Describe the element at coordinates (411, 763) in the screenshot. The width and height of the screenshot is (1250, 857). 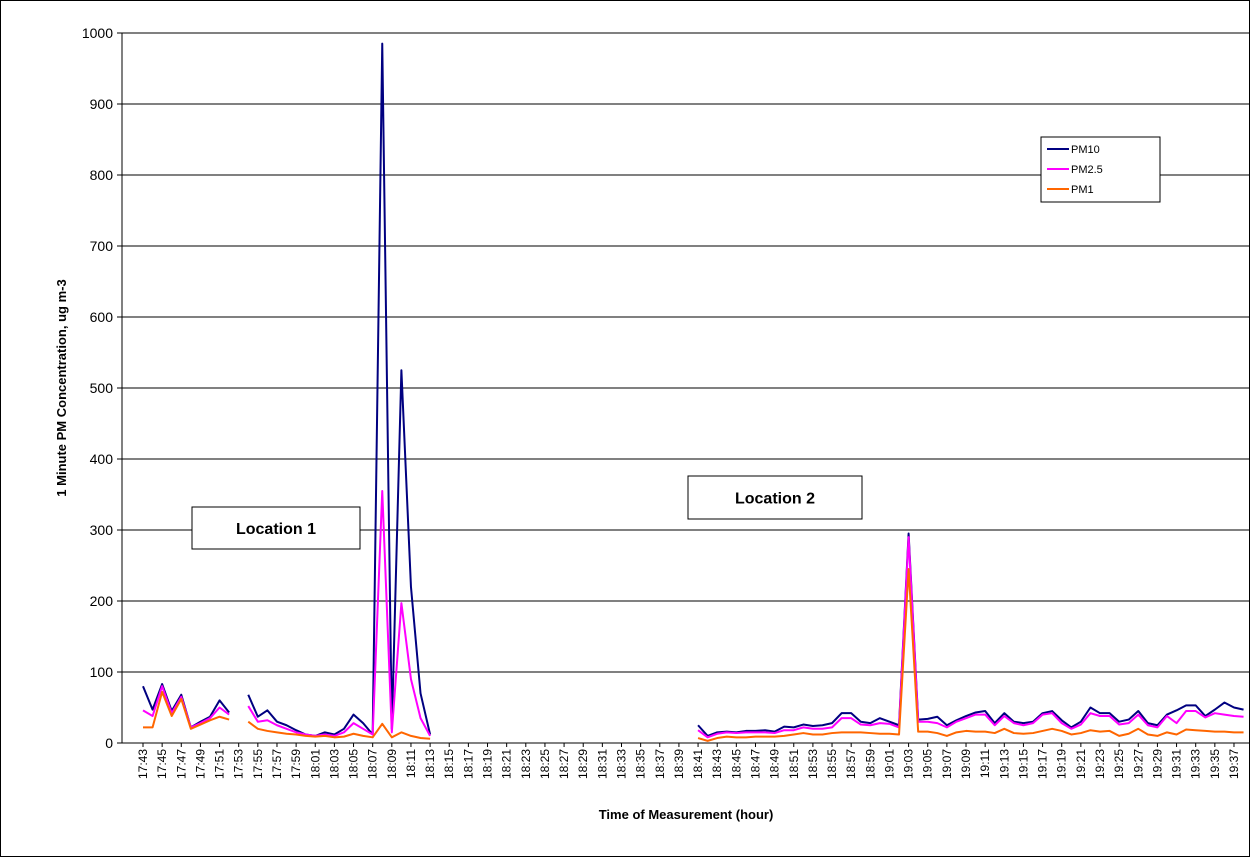
I see `x-tick-label: 18:11` at that location.